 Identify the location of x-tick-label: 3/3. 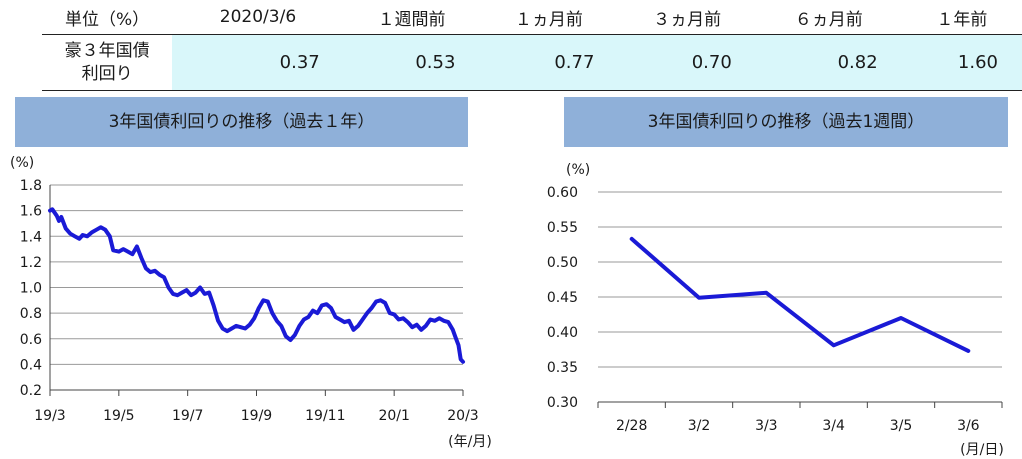
(766, 426).